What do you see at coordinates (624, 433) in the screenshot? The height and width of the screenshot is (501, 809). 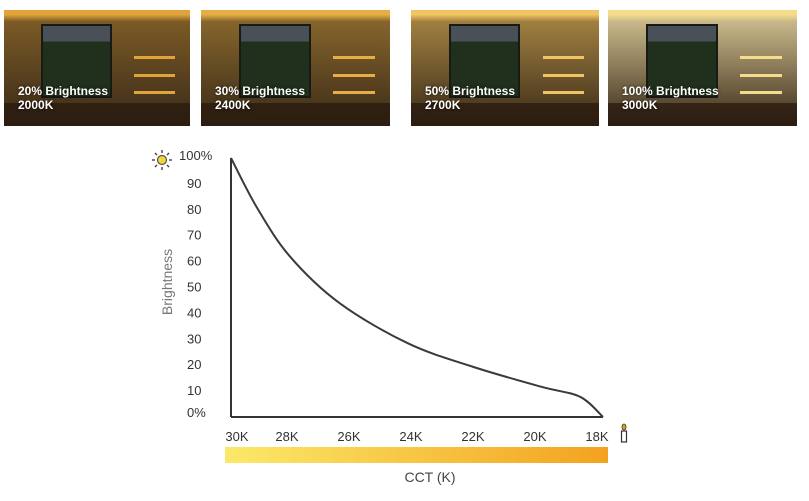 I see `candle-icon` at bounding box center [624, 433].